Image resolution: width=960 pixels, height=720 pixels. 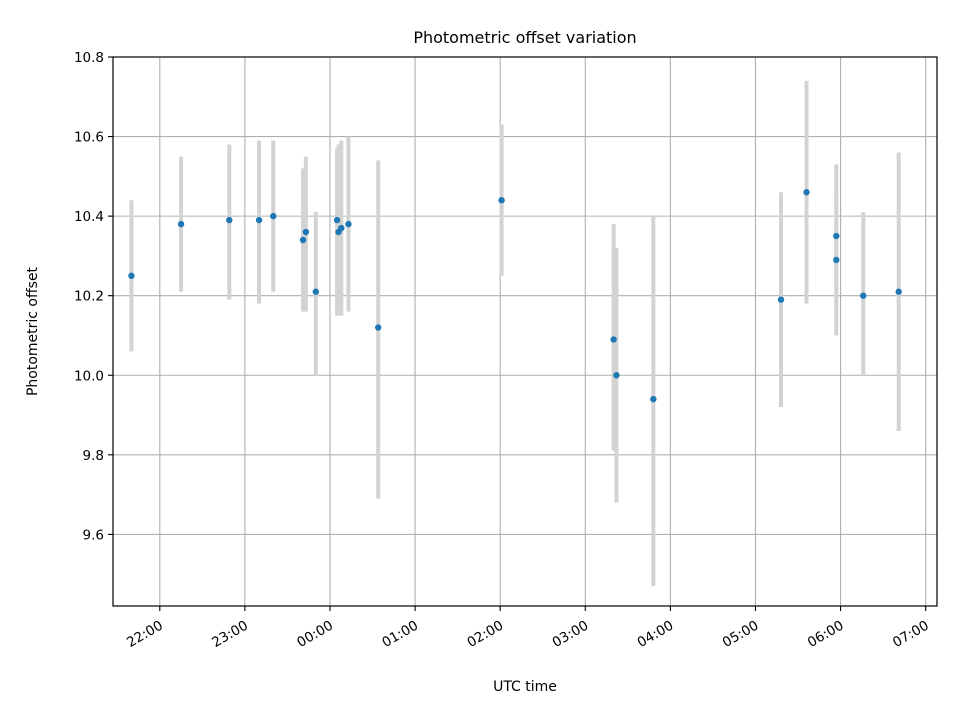 I want to click on y-tick-label: 10.8, so click(x=89, y=58).